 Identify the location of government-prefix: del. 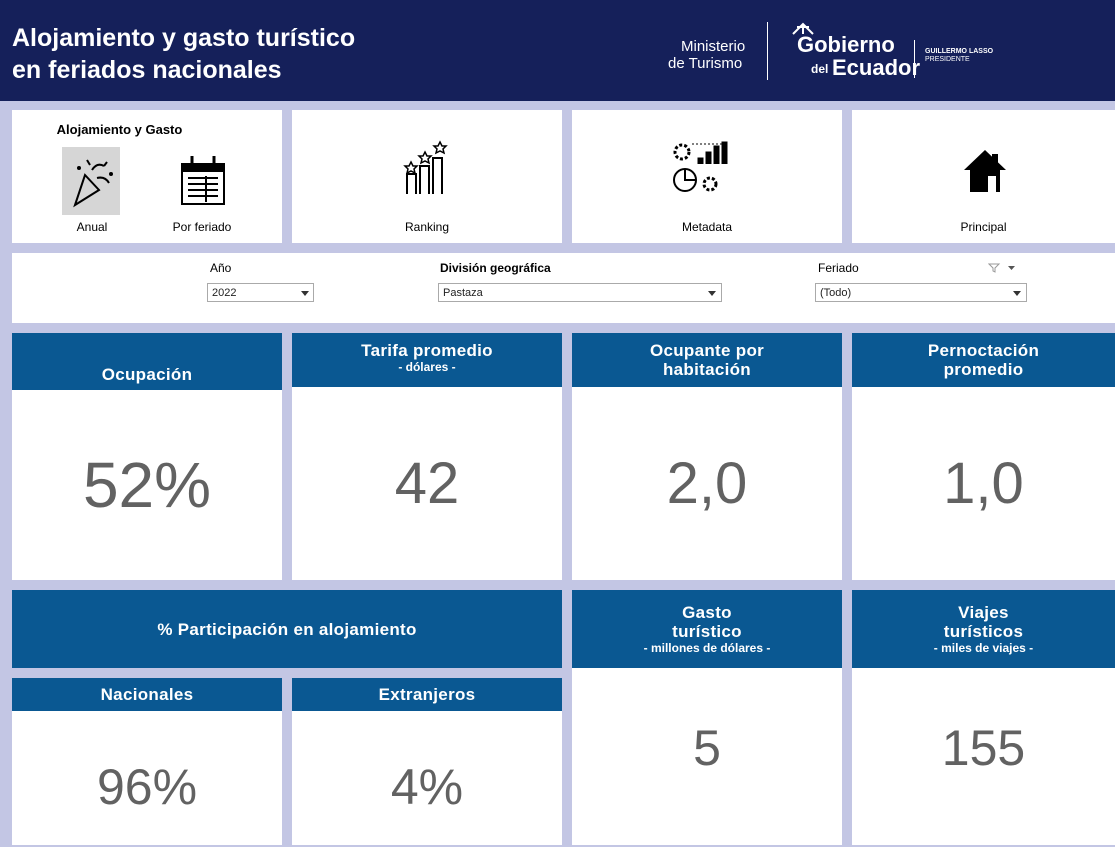
(820, 69).